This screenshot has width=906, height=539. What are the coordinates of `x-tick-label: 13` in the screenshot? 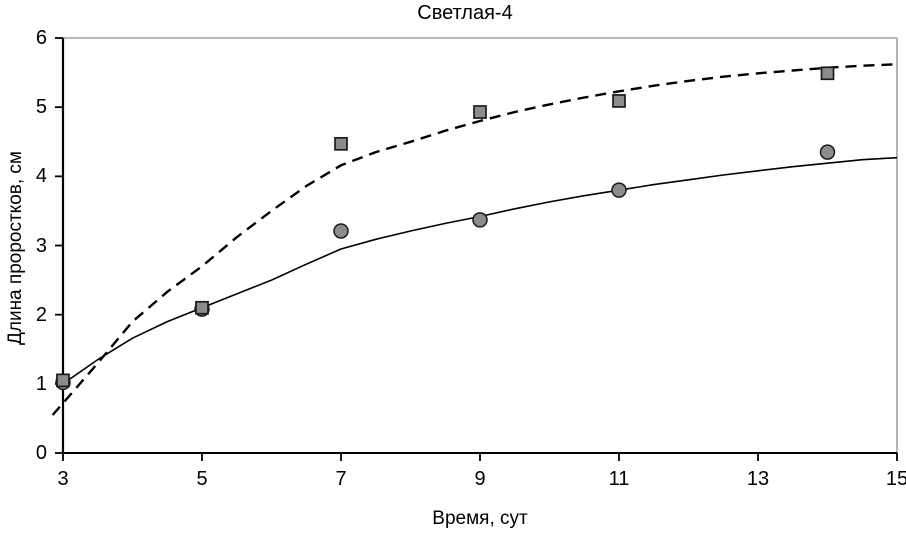 It's located at (758, 479).